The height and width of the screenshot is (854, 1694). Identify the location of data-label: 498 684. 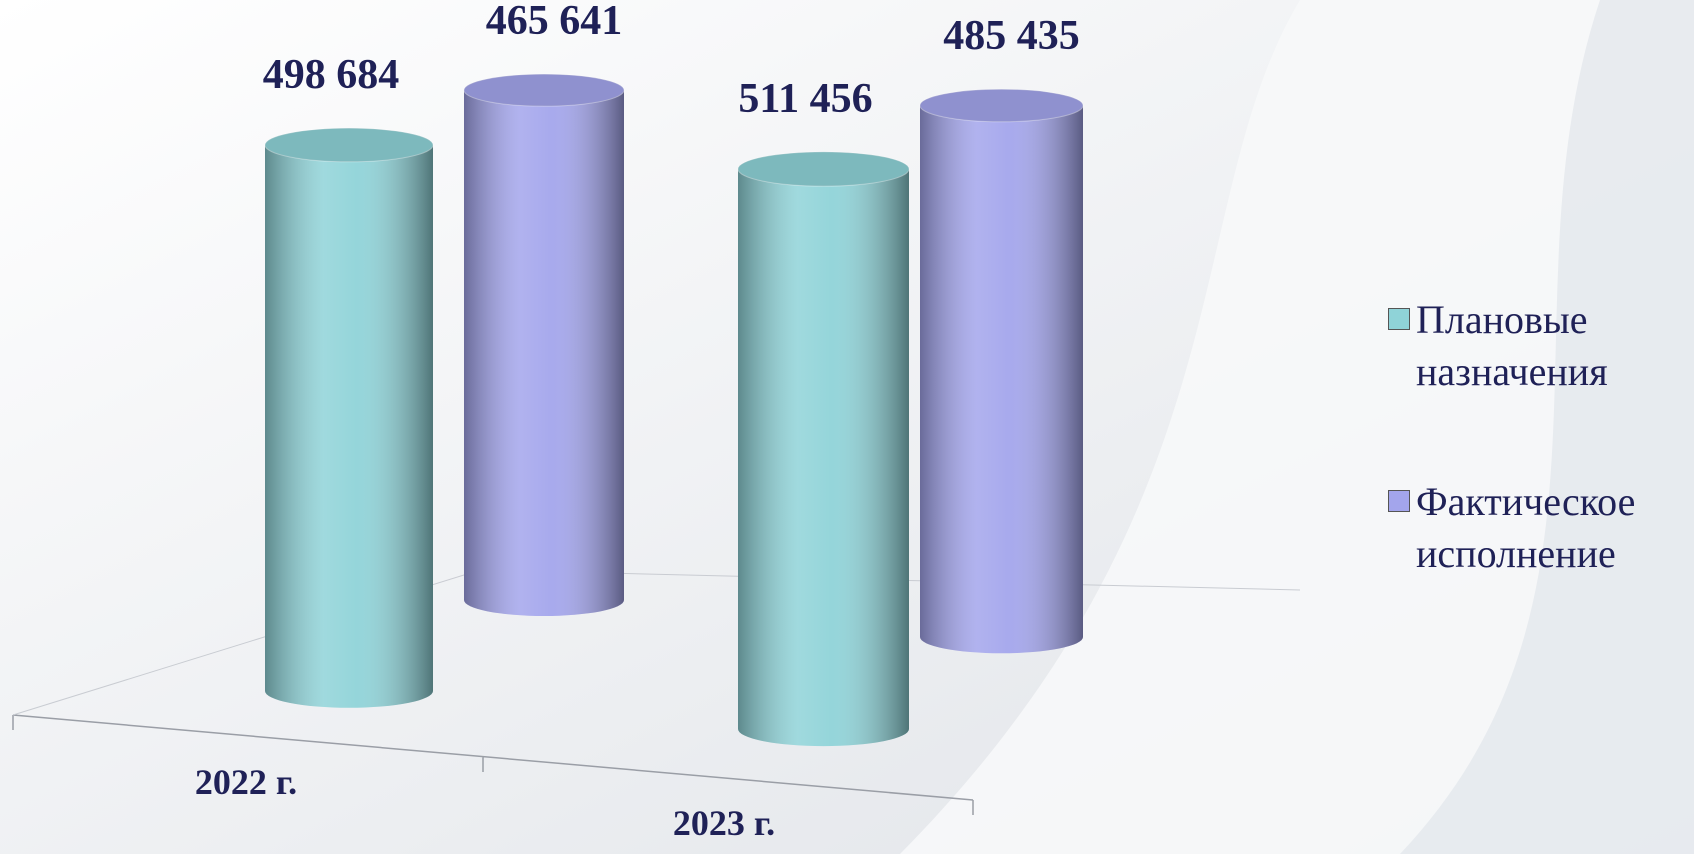
(331, 75).